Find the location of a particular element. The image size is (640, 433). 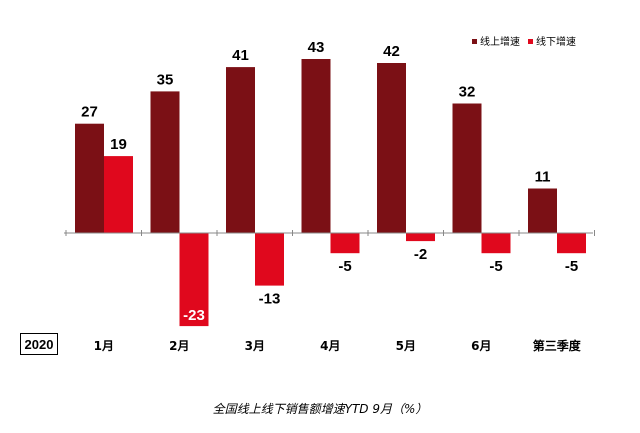

value-label-offline-5: -2 is located at coordinates (420, 254).